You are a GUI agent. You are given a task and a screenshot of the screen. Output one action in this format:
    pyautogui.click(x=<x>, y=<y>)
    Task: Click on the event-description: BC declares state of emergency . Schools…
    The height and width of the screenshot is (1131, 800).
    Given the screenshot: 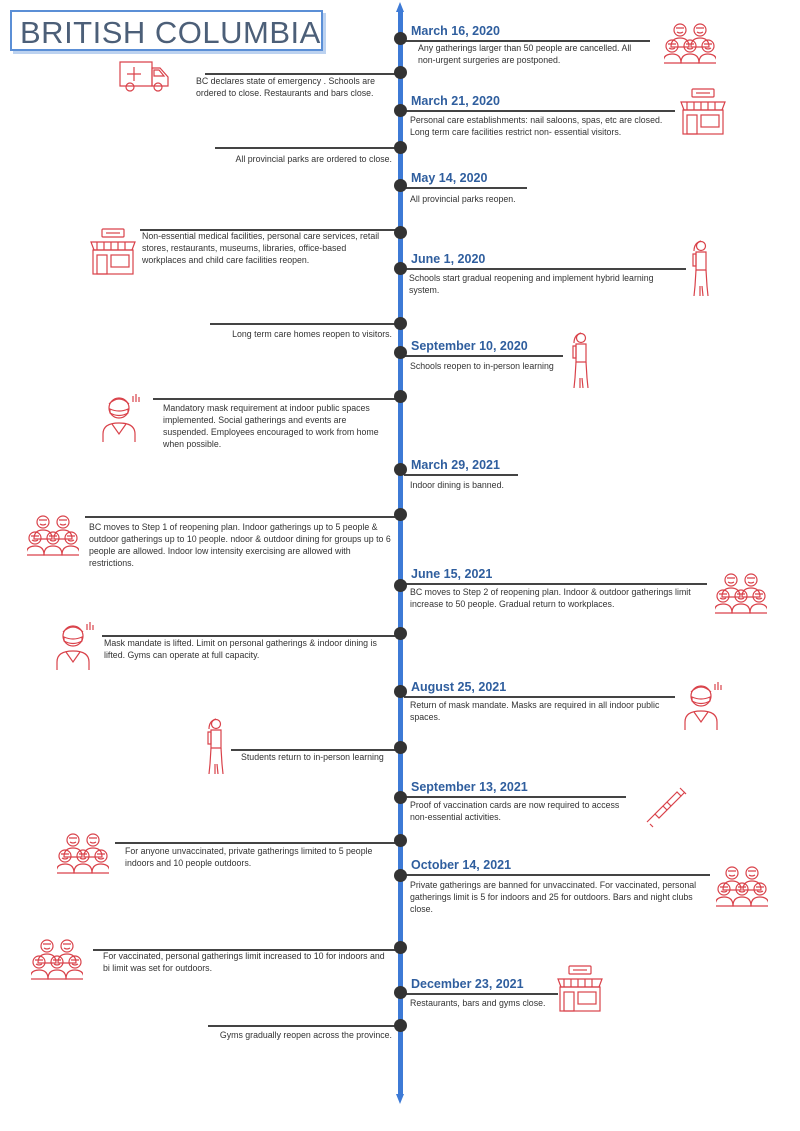 What is the action you would take?
    pyautogui.click(x=285, y=87)
    